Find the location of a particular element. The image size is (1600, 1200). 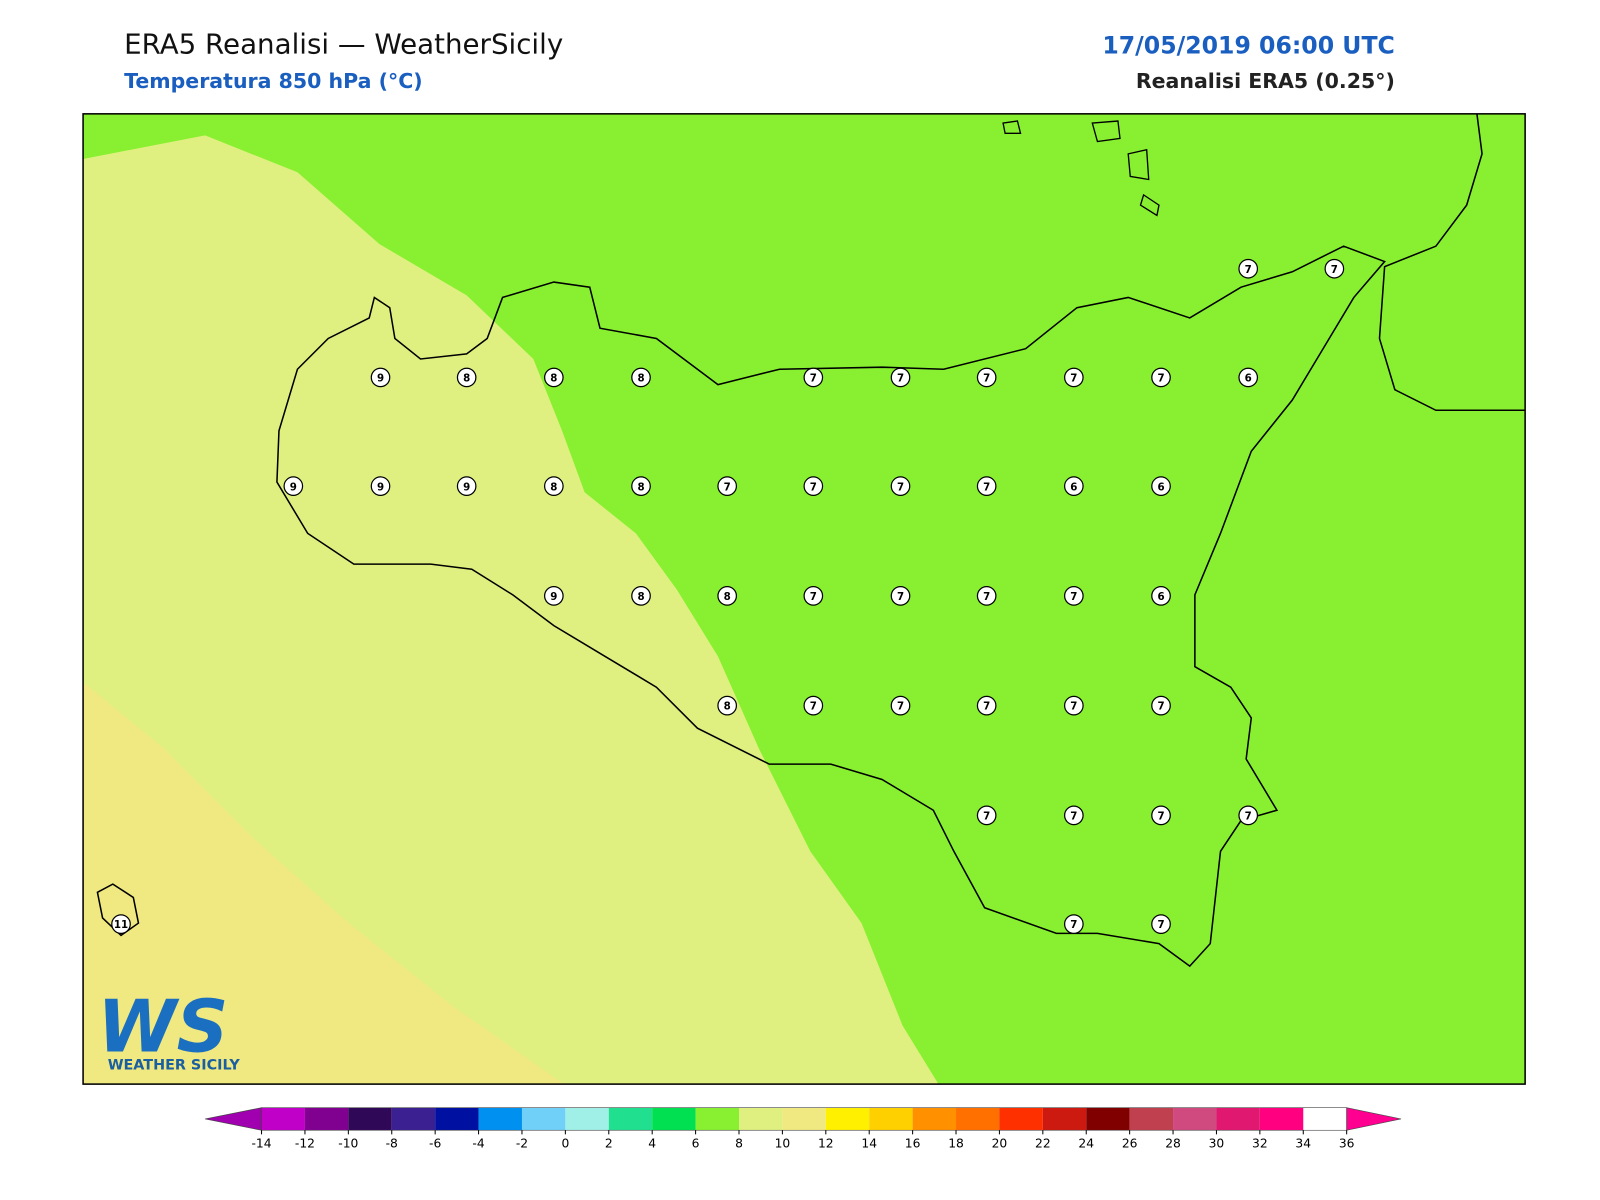

aeolian-islands is located at coordinates (1081, 168).